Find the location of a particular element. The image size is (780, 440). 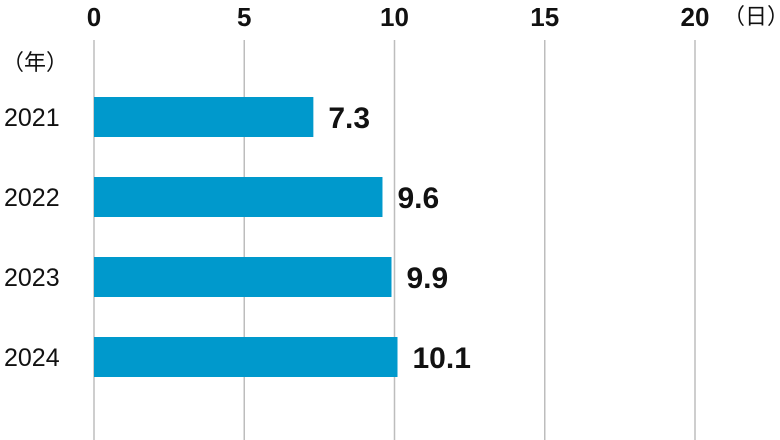

value-label: 9.6 is located at coordinates (418, 198).